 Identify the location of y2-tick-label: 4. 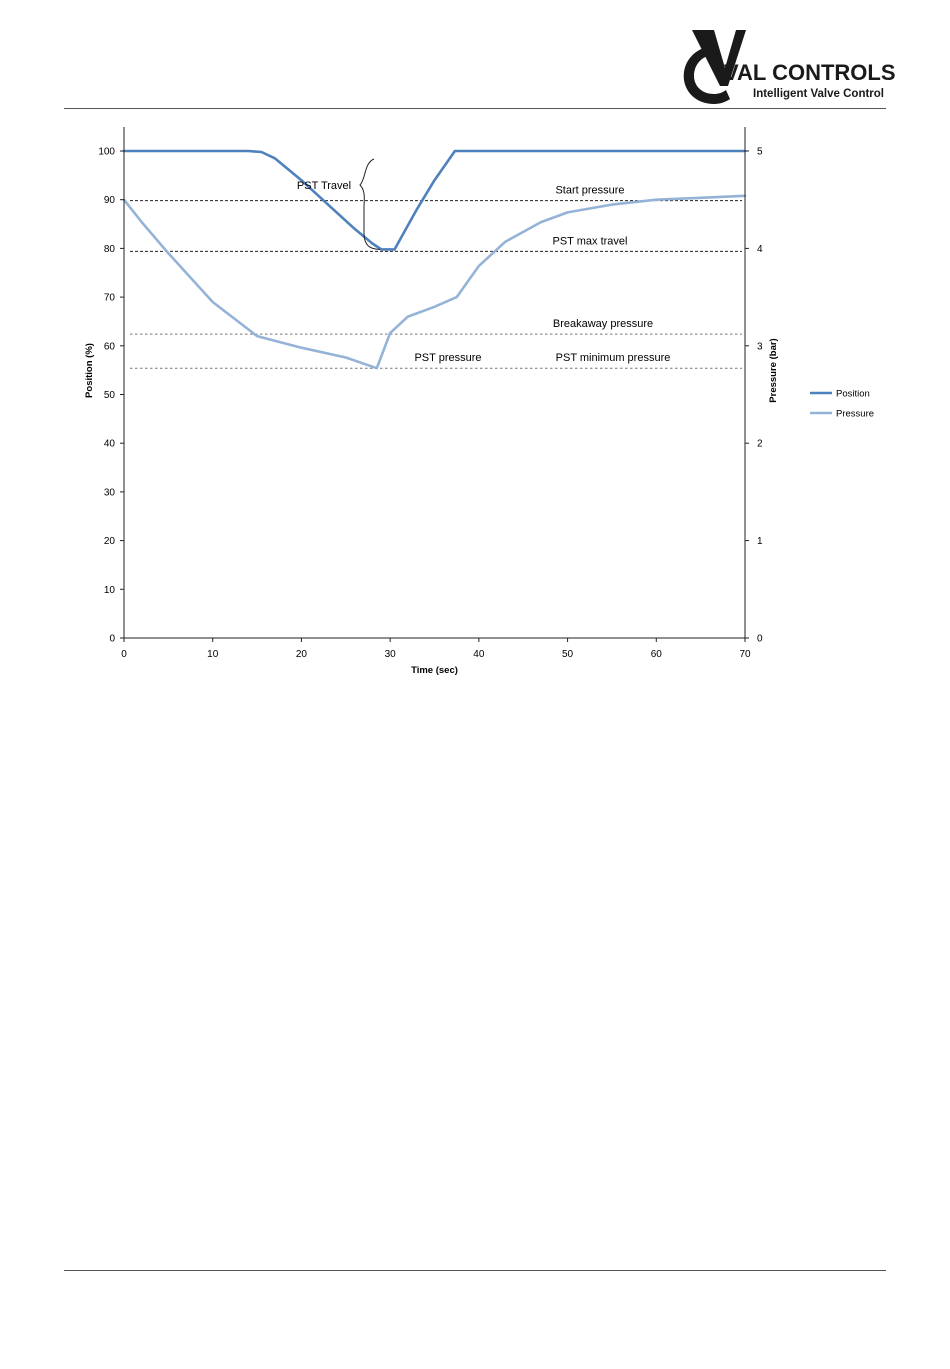
(760, 249).